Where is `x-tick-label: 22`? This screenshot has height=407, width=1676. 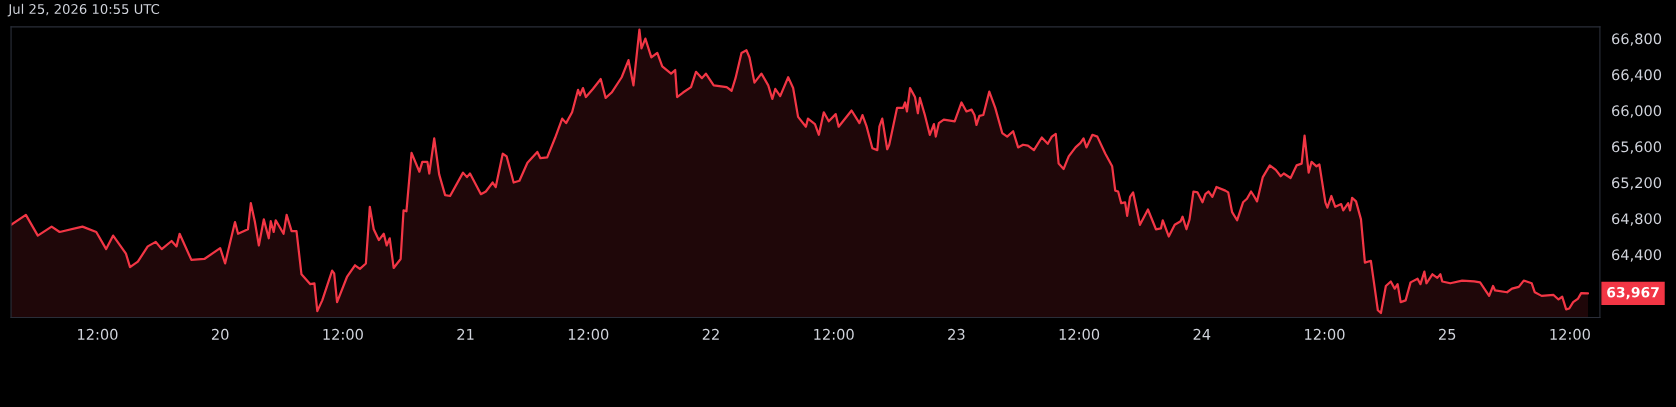
x-tick-label: 22 is located at coordinates (710, 334).